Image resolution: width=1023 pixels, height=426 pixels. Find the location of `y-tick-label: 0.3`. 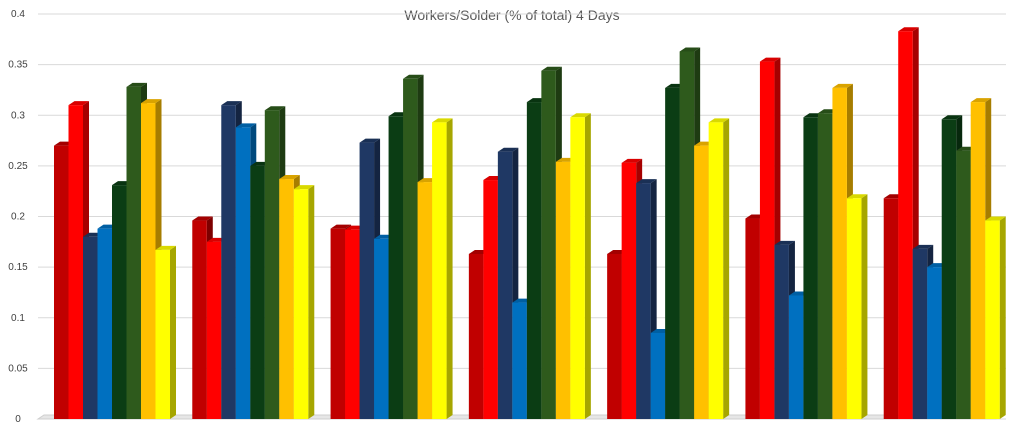

y-tick-label: 0.3 is located at coordinates (18, 115).